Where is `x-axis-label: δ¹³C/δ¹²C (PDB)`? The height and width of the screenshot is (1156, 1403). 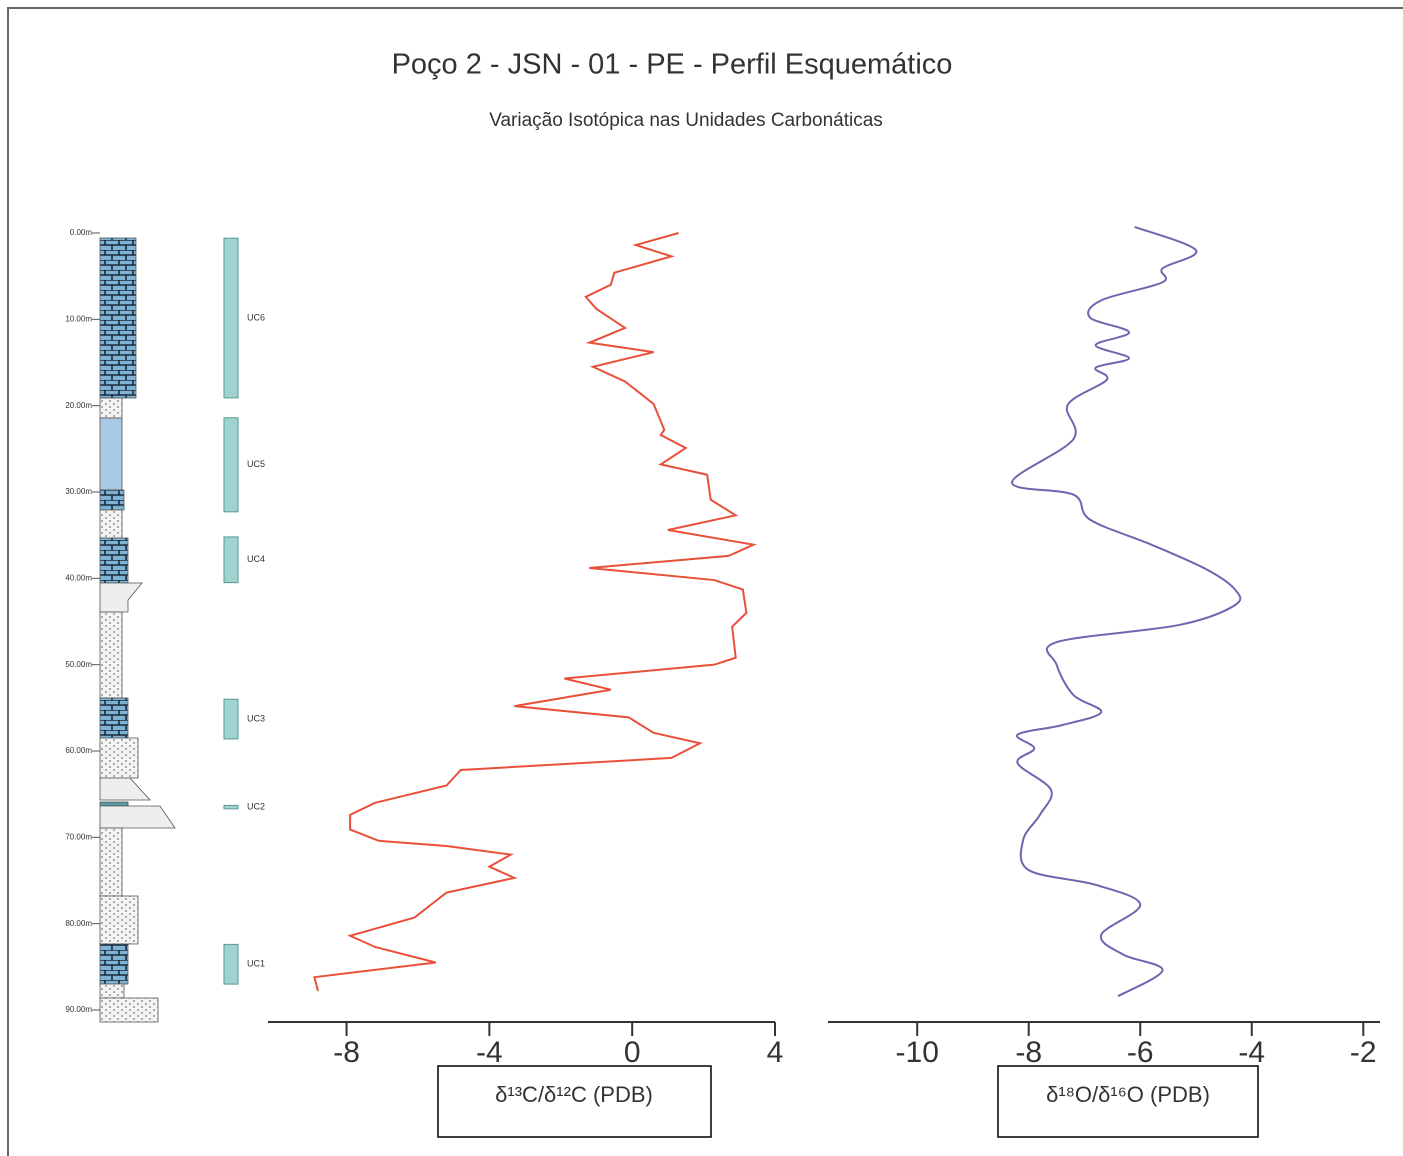 x-axis-label: δ¹³C/δ¹²C (PDB) is located at coordinates (574, 1094).